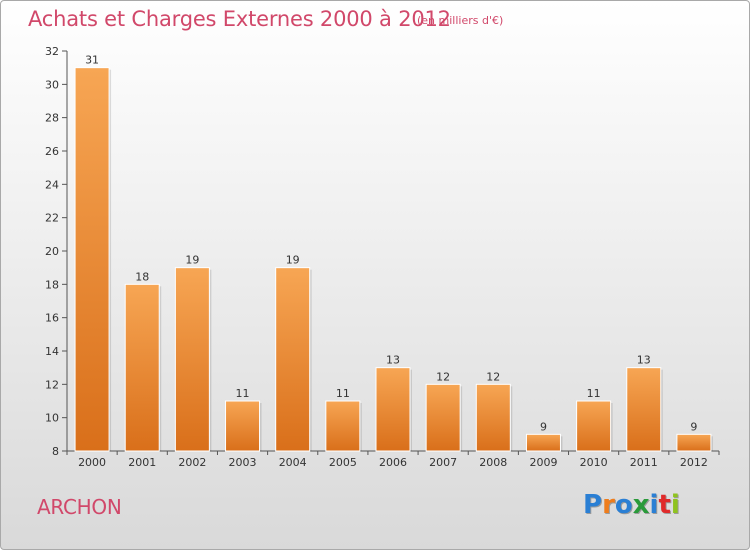 This screenshot has height=550, width=750. Describe the element at coordinates (142, 462) in the screenshot. I see `x-tick-label: 2001` at that location.